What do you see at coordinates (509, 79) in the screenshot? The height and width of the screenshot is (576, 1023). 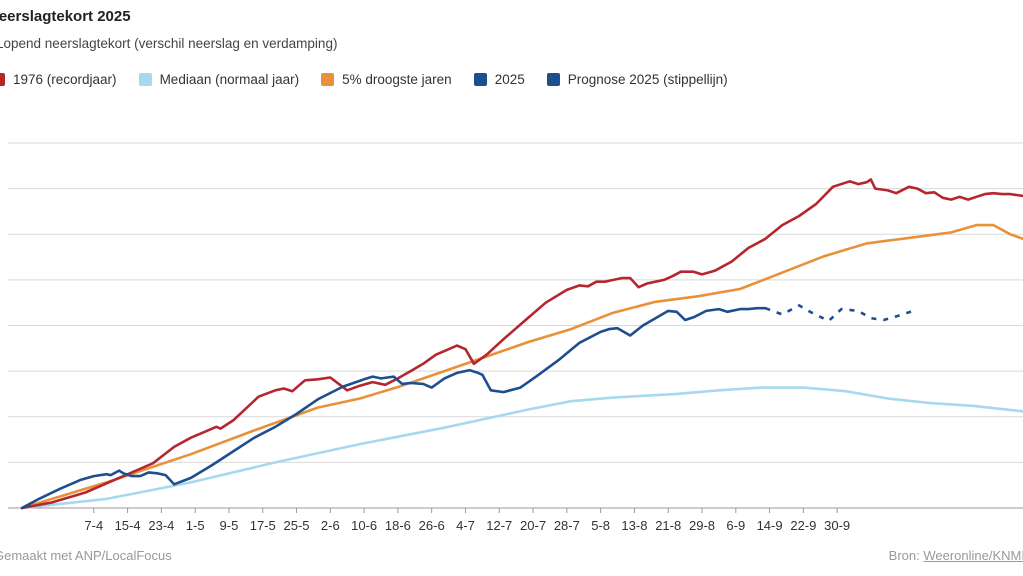 I see `legend-label-2025: 2025` at bounding box center [509, 79].